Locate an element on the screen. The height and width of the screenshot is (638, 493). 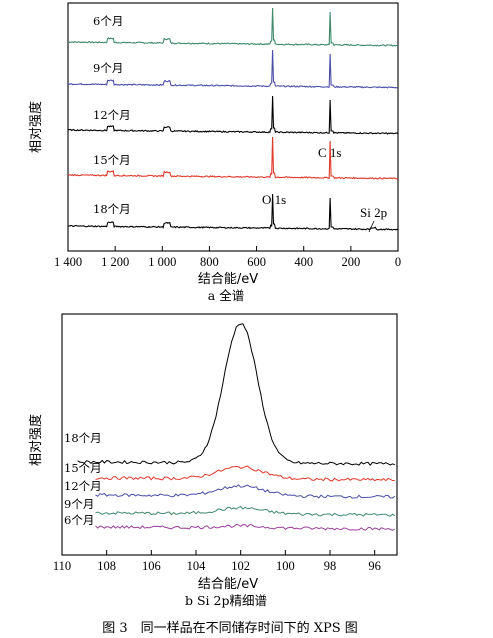
panel-a-xtick-label: 600 is located at coordinates (256, 262).